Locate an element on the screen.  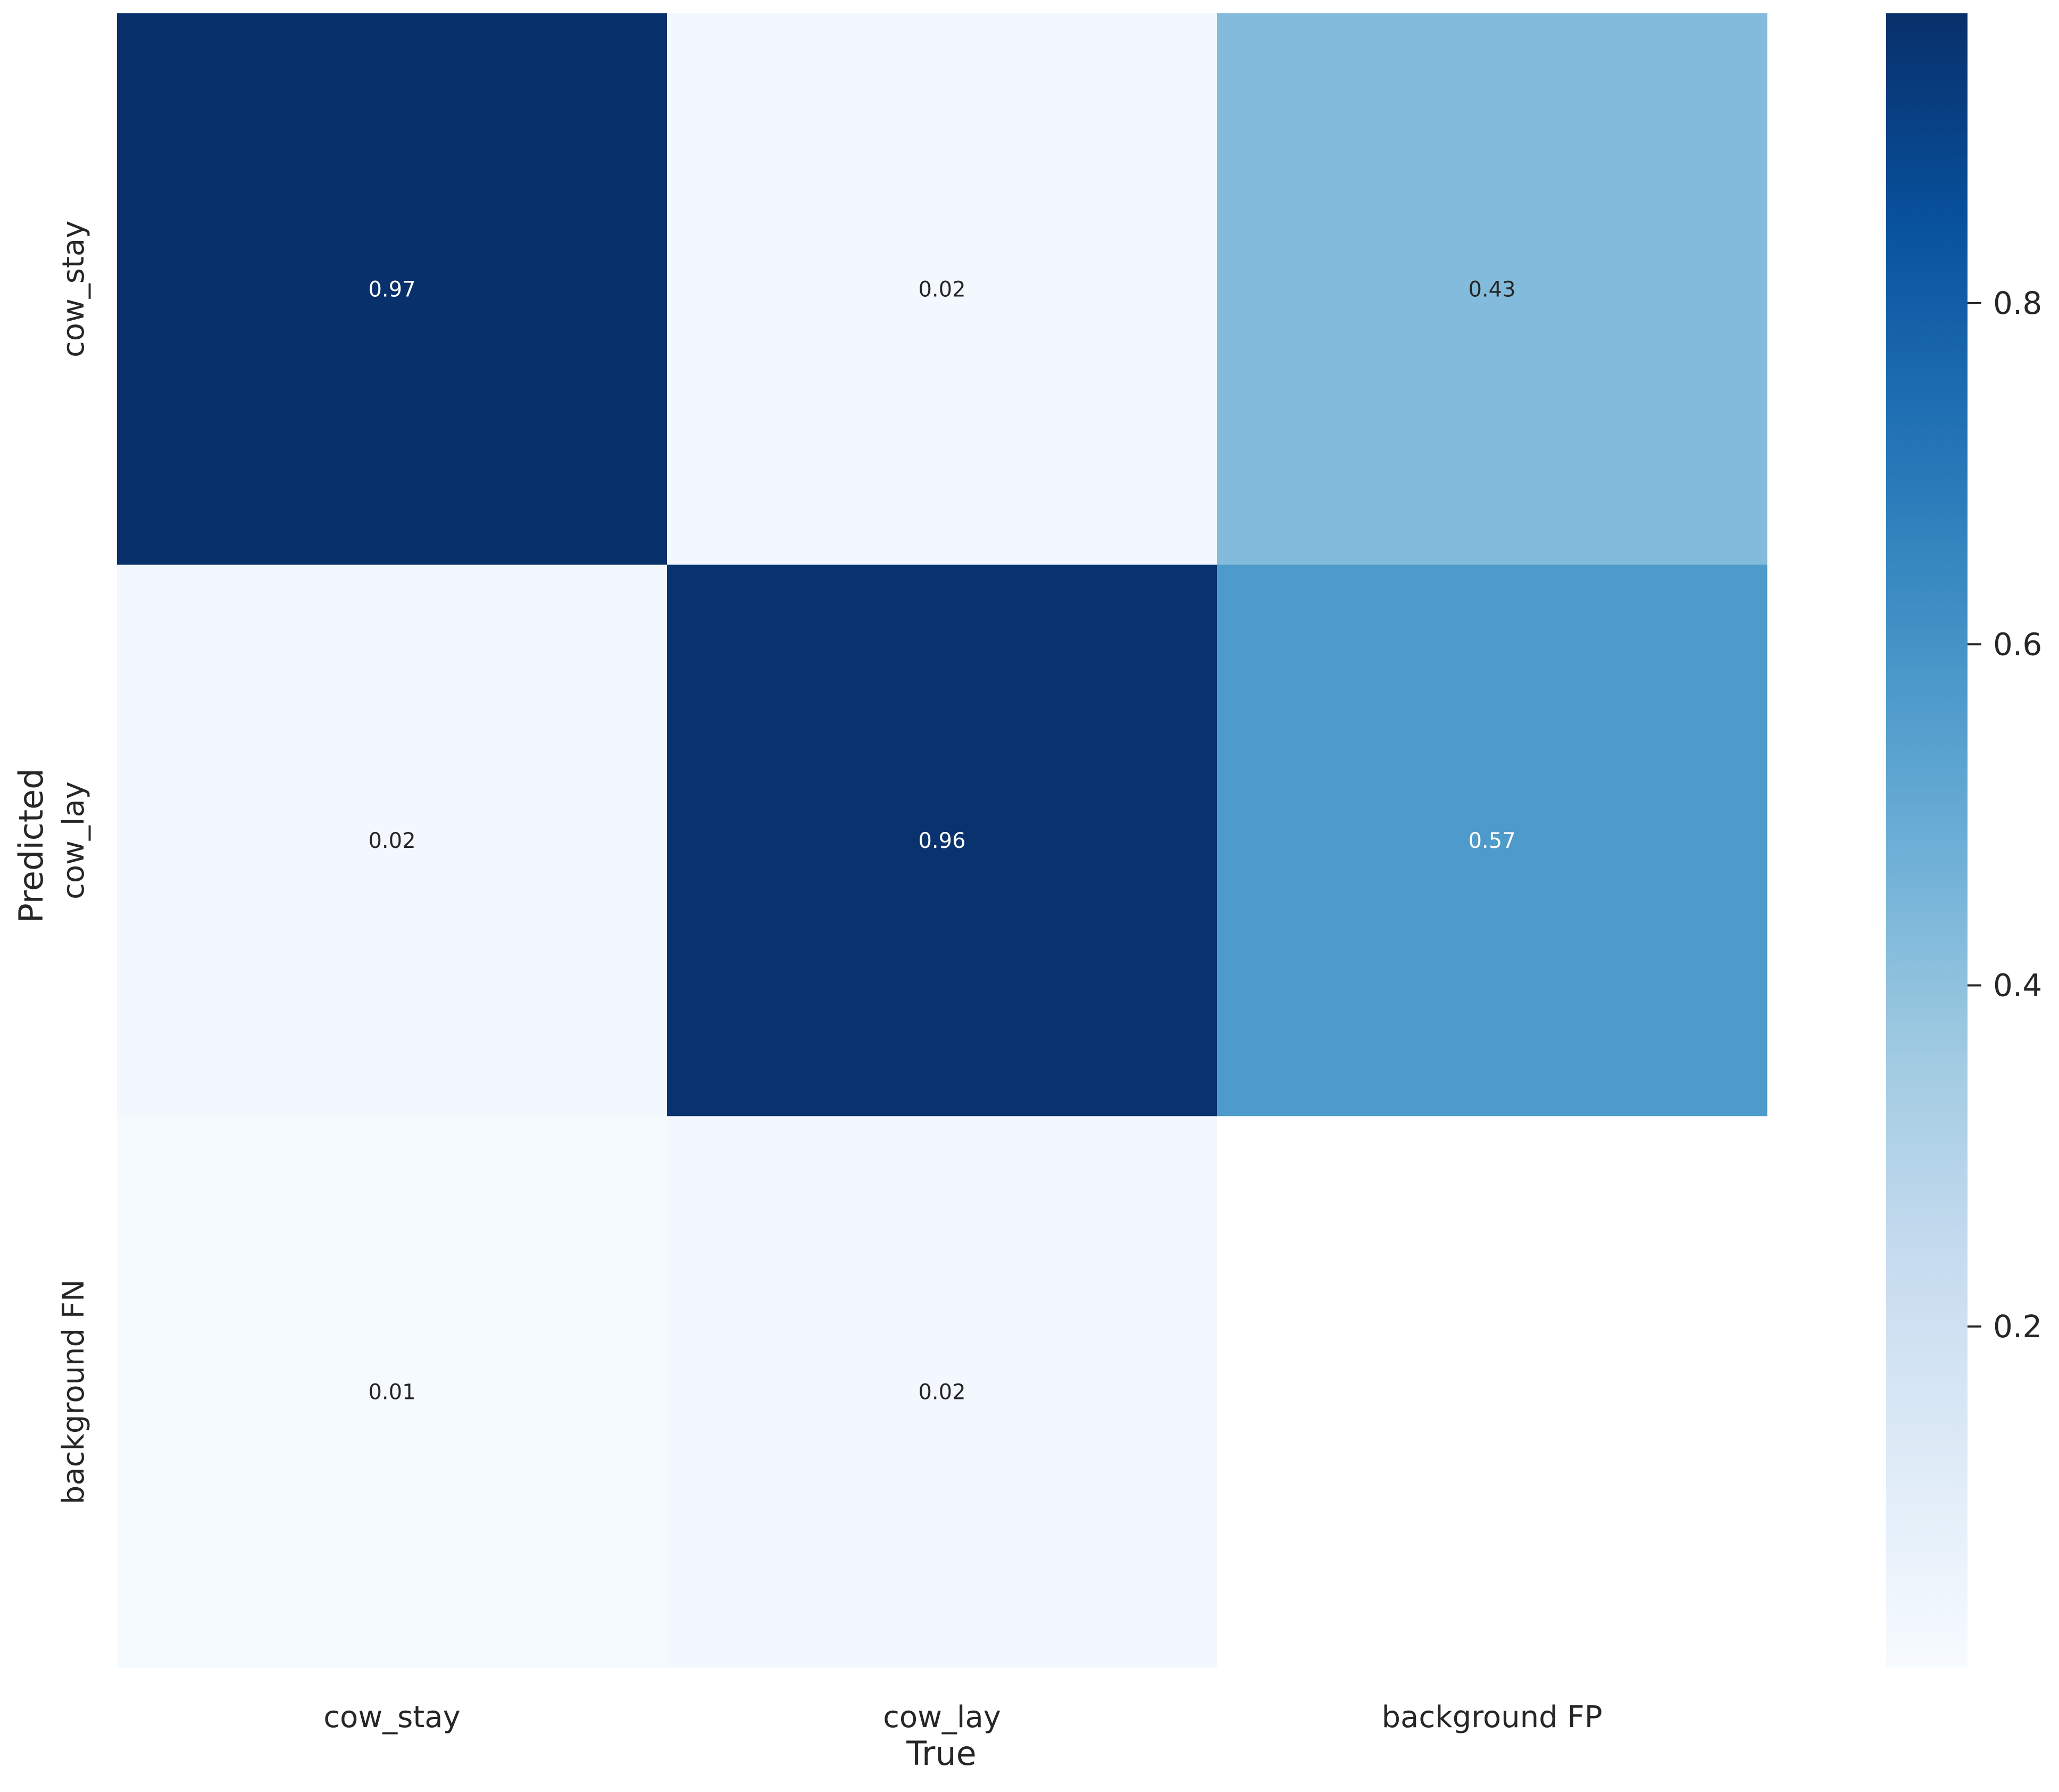
heatmap-cell-r2-c1 is located at coordinates (942, 1392).